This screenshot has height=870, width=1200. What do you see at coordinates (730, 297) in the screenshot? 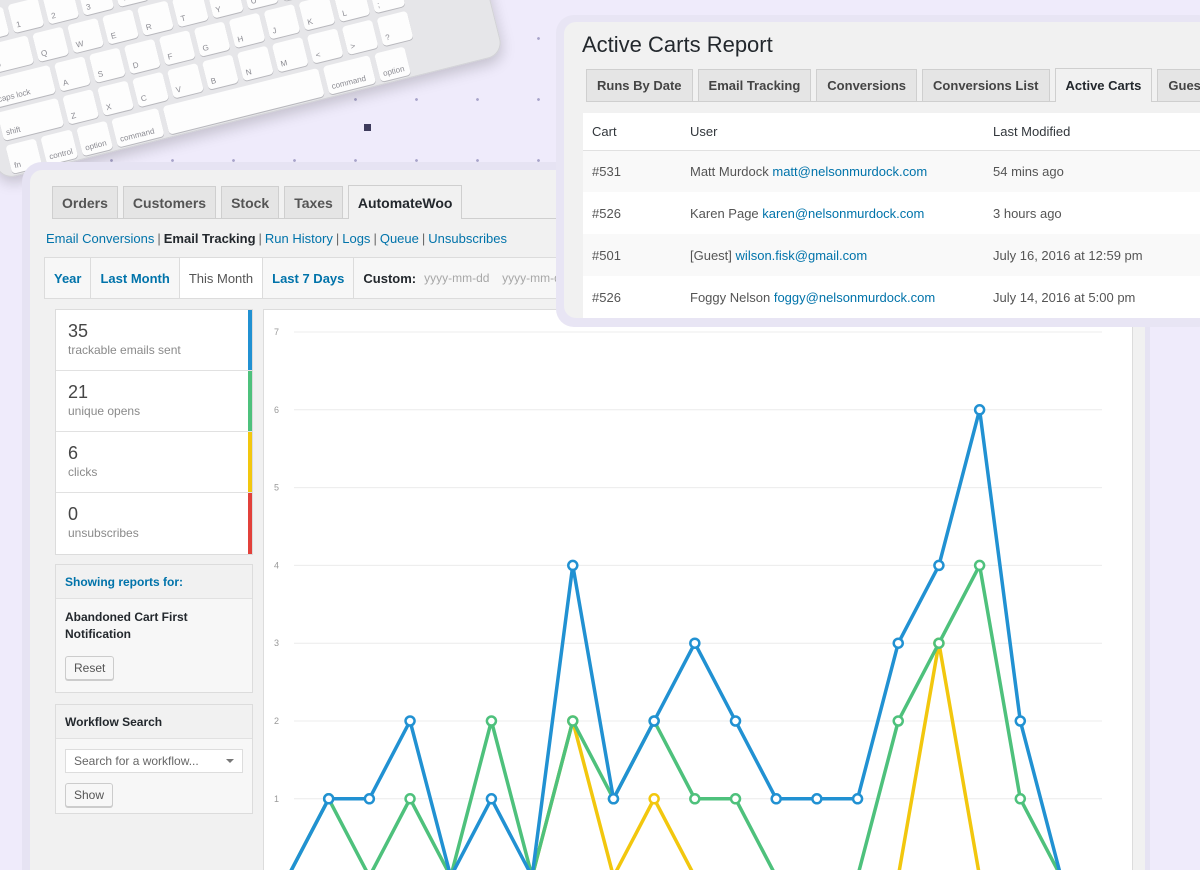
I see `user-name: Foggy Nelson` at bounding box center [730, 297].